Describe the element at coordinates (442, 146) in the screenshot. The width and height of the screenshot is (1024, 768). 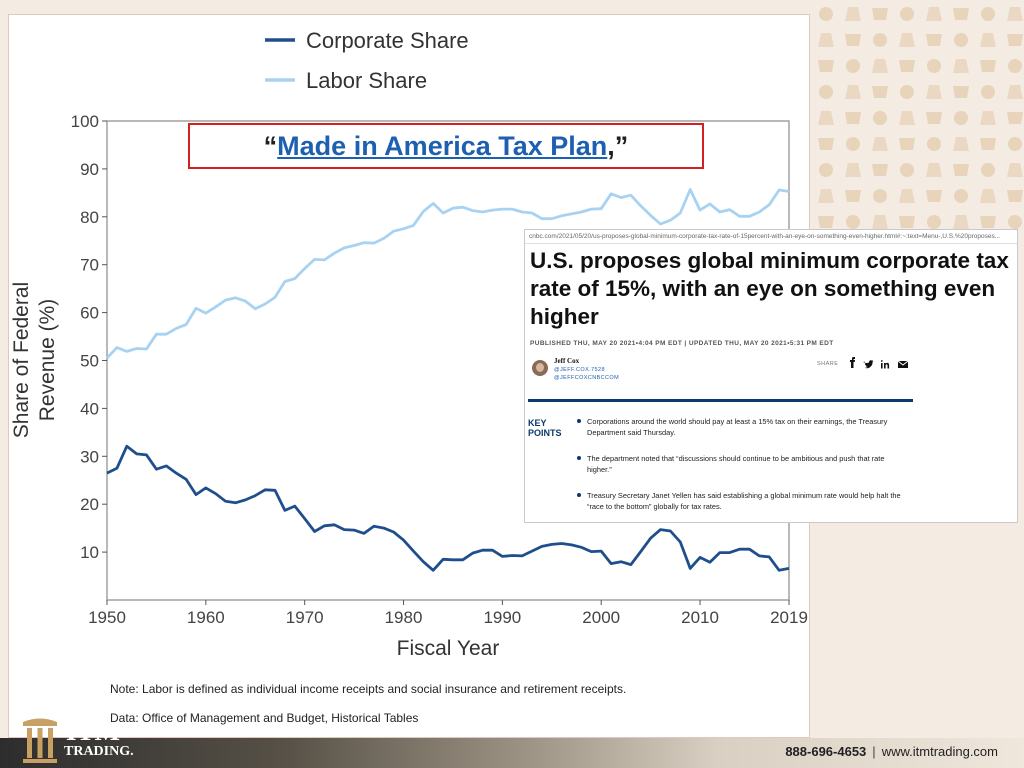
I see `made-in-america-tax-plan-link: Made in America Tax Plan` at that location.